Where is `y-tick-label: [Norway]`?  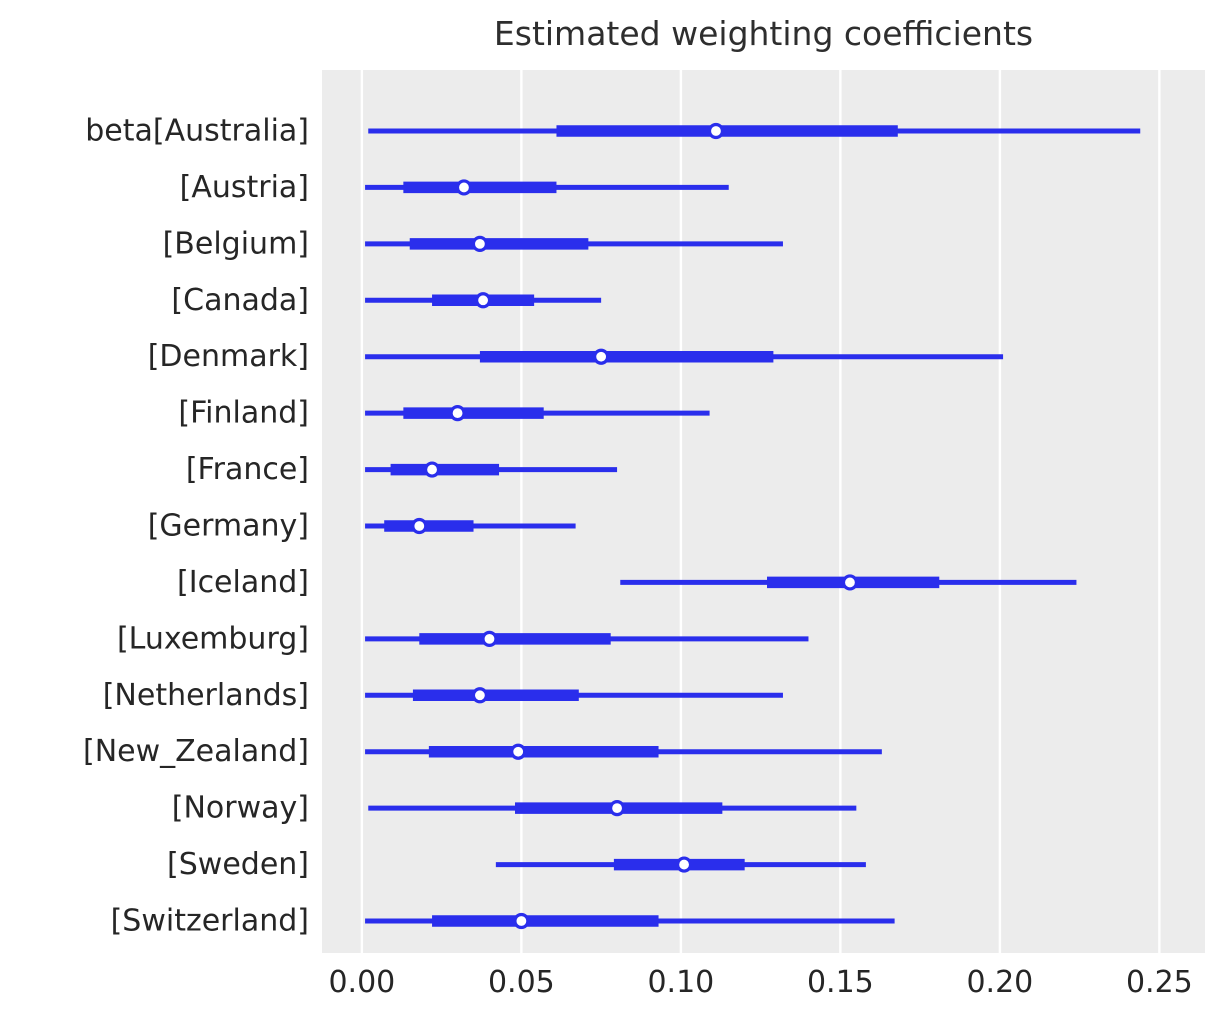 y-tick-label: [Norway] is located at coordinates (240, 808).